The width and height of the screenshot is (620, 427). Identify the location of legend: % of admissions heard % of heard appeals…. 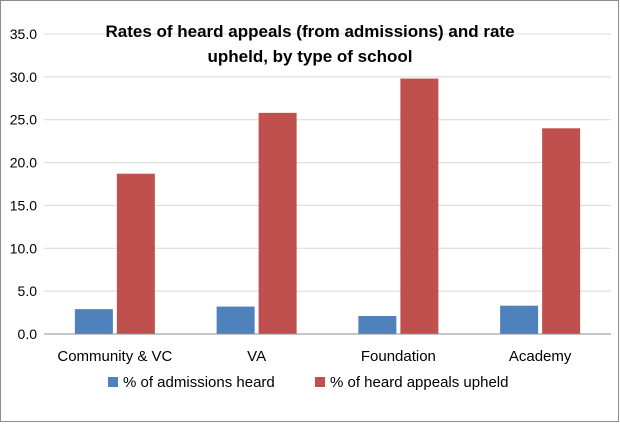
(308, 382).